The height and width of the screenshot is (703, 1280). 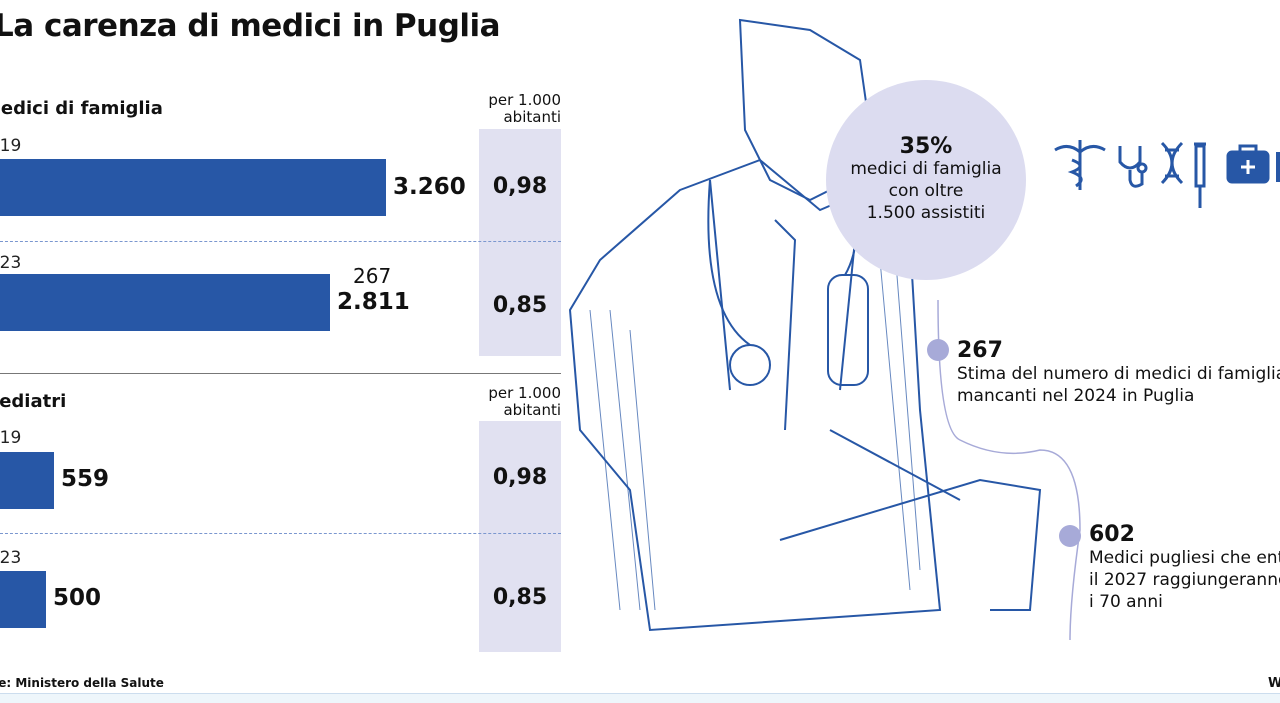 I want to click on medical-icons, so click(x=1167, y=174).